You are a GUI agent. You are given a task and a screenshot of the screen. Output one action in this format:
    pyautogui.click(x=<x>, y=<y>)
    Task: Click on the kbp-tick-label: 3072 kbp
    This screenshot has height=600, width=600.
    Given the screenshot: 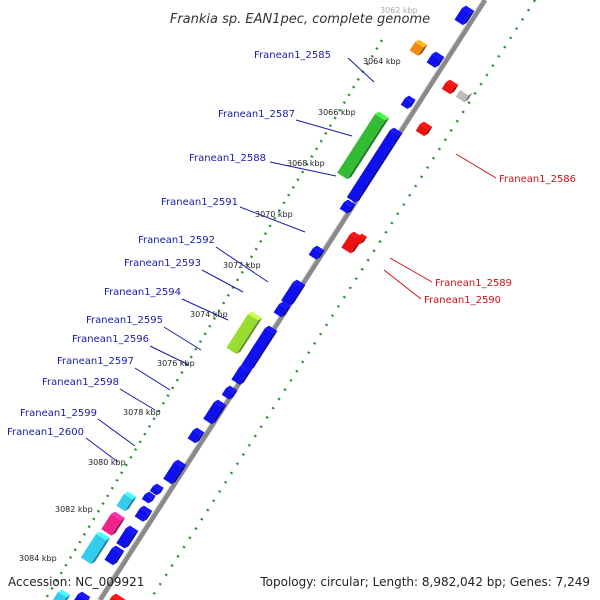 What is the action you would take?
    pyautogui.click(x=242, y=265)
    